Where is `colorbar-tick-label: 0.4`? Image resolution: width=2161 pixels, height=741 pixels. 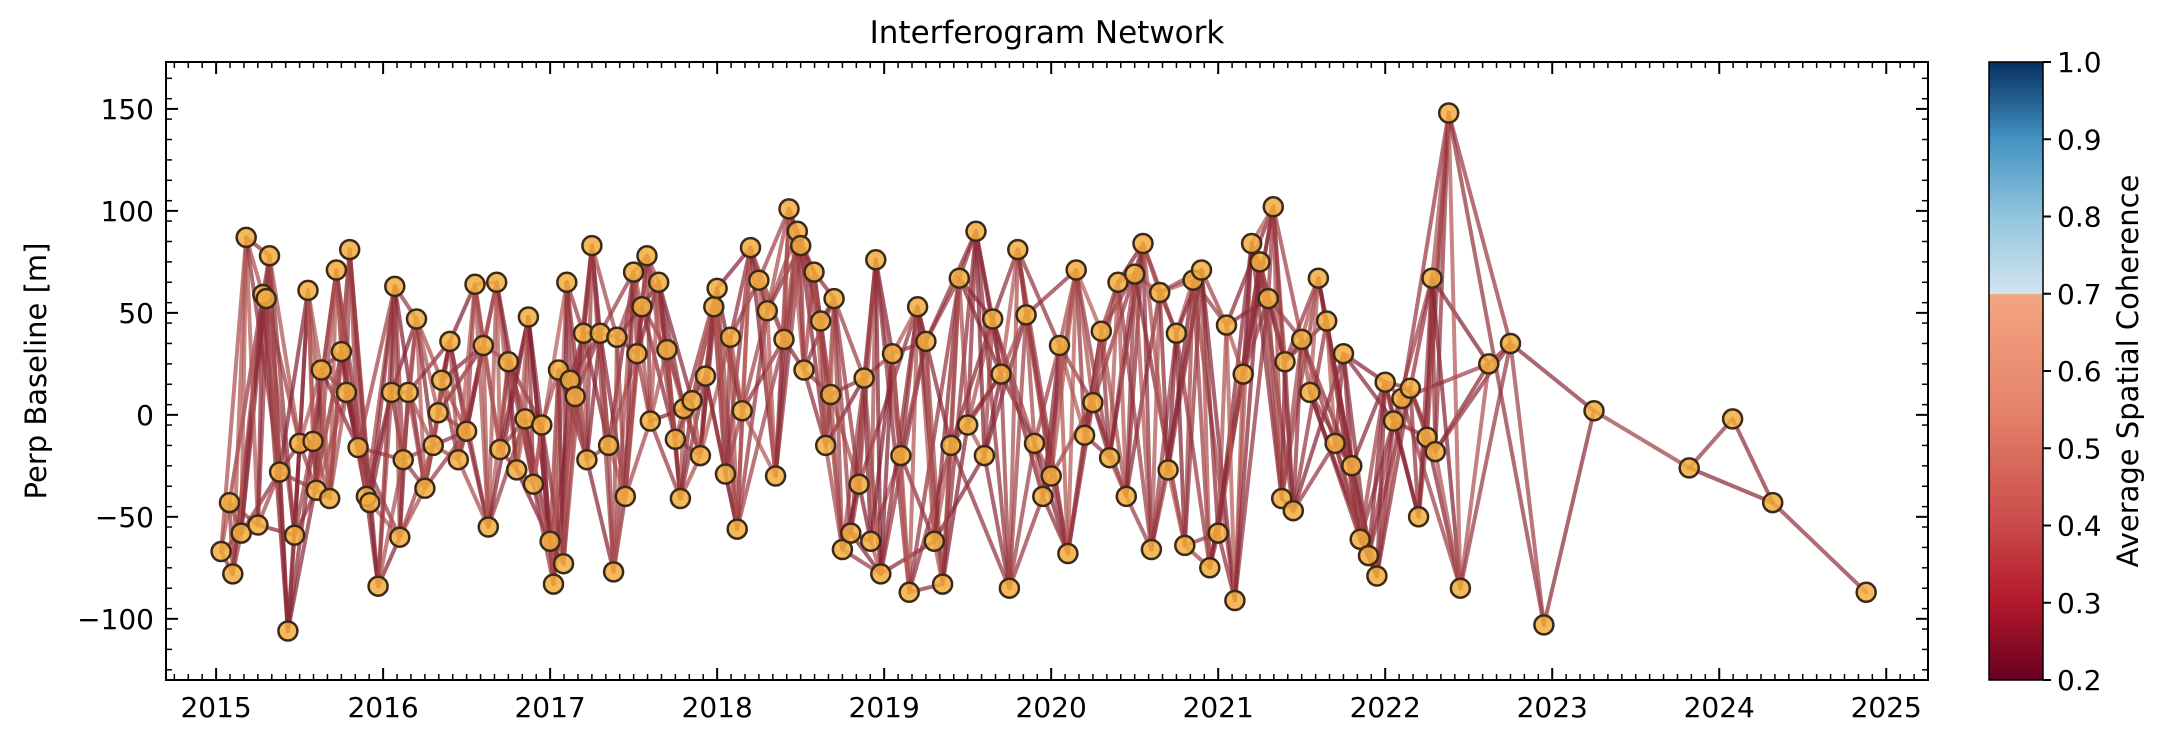 colorbar-tick-label: 0.4 is located at coordinates (2079, 526).